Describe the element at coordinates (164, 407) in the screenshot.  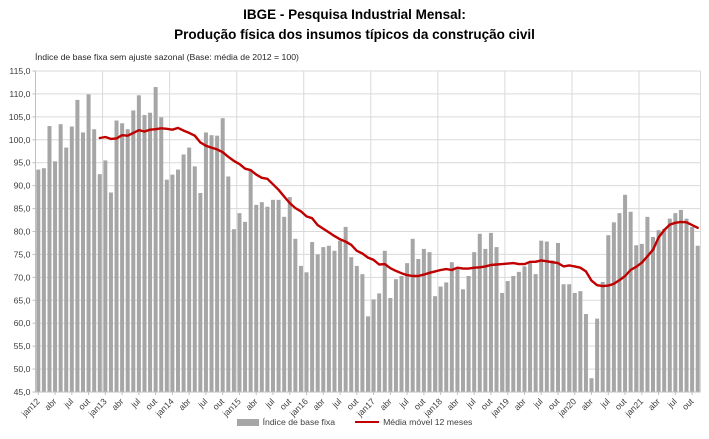
I see `x-axis-label: jan14` at that location.